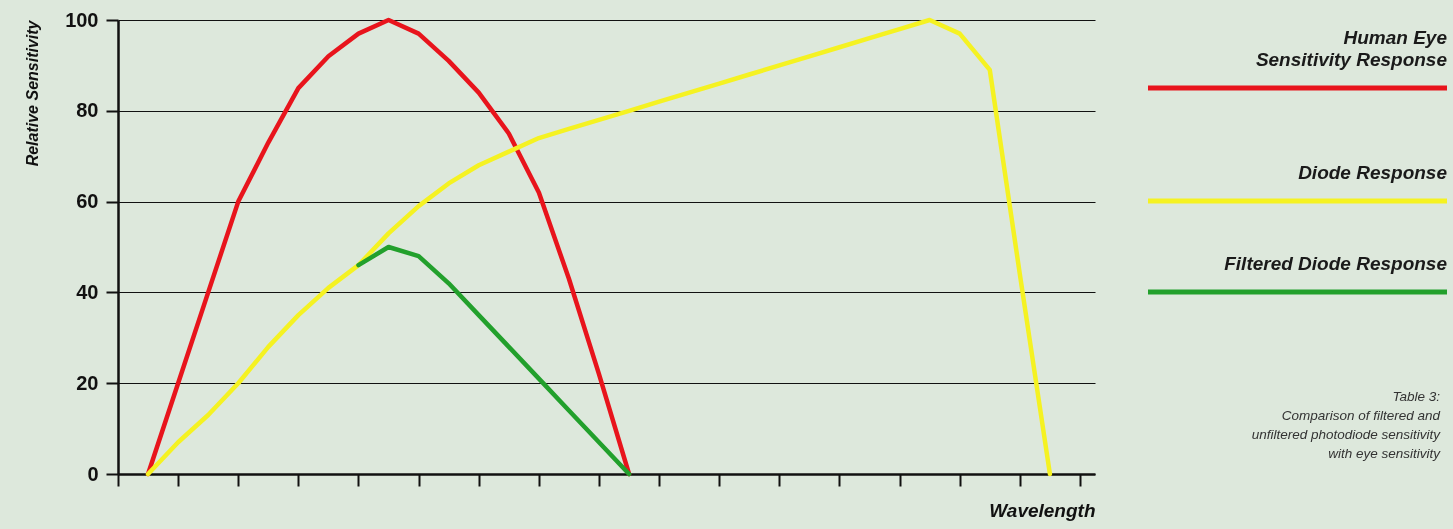  What do you see at coordinates (1373, 172) in the screenshot?
I see `text: Diode Response` at bounding box center [1373, 172].